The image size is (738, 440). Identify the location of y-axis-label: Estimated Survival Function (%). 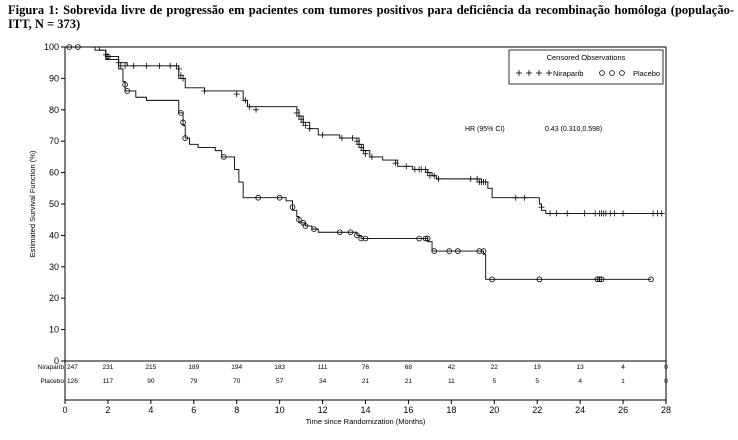
(32, 203).